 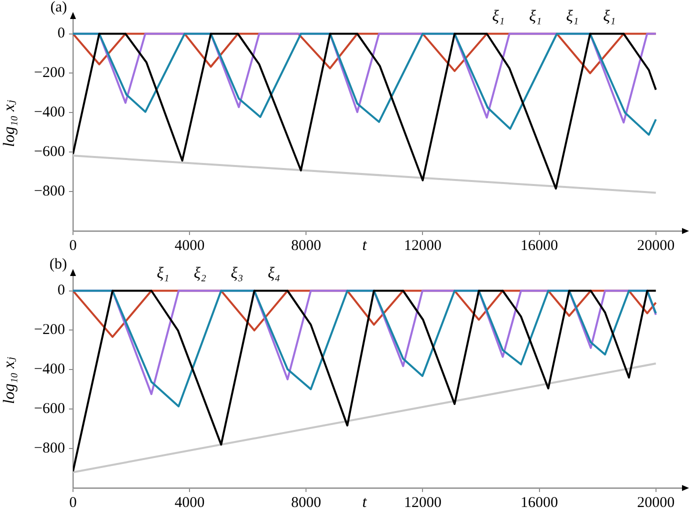 What do you see at coordinates (200, 273) in the screenshot?
I see `annotation: ξ₂` at bounding box center [200, 273].